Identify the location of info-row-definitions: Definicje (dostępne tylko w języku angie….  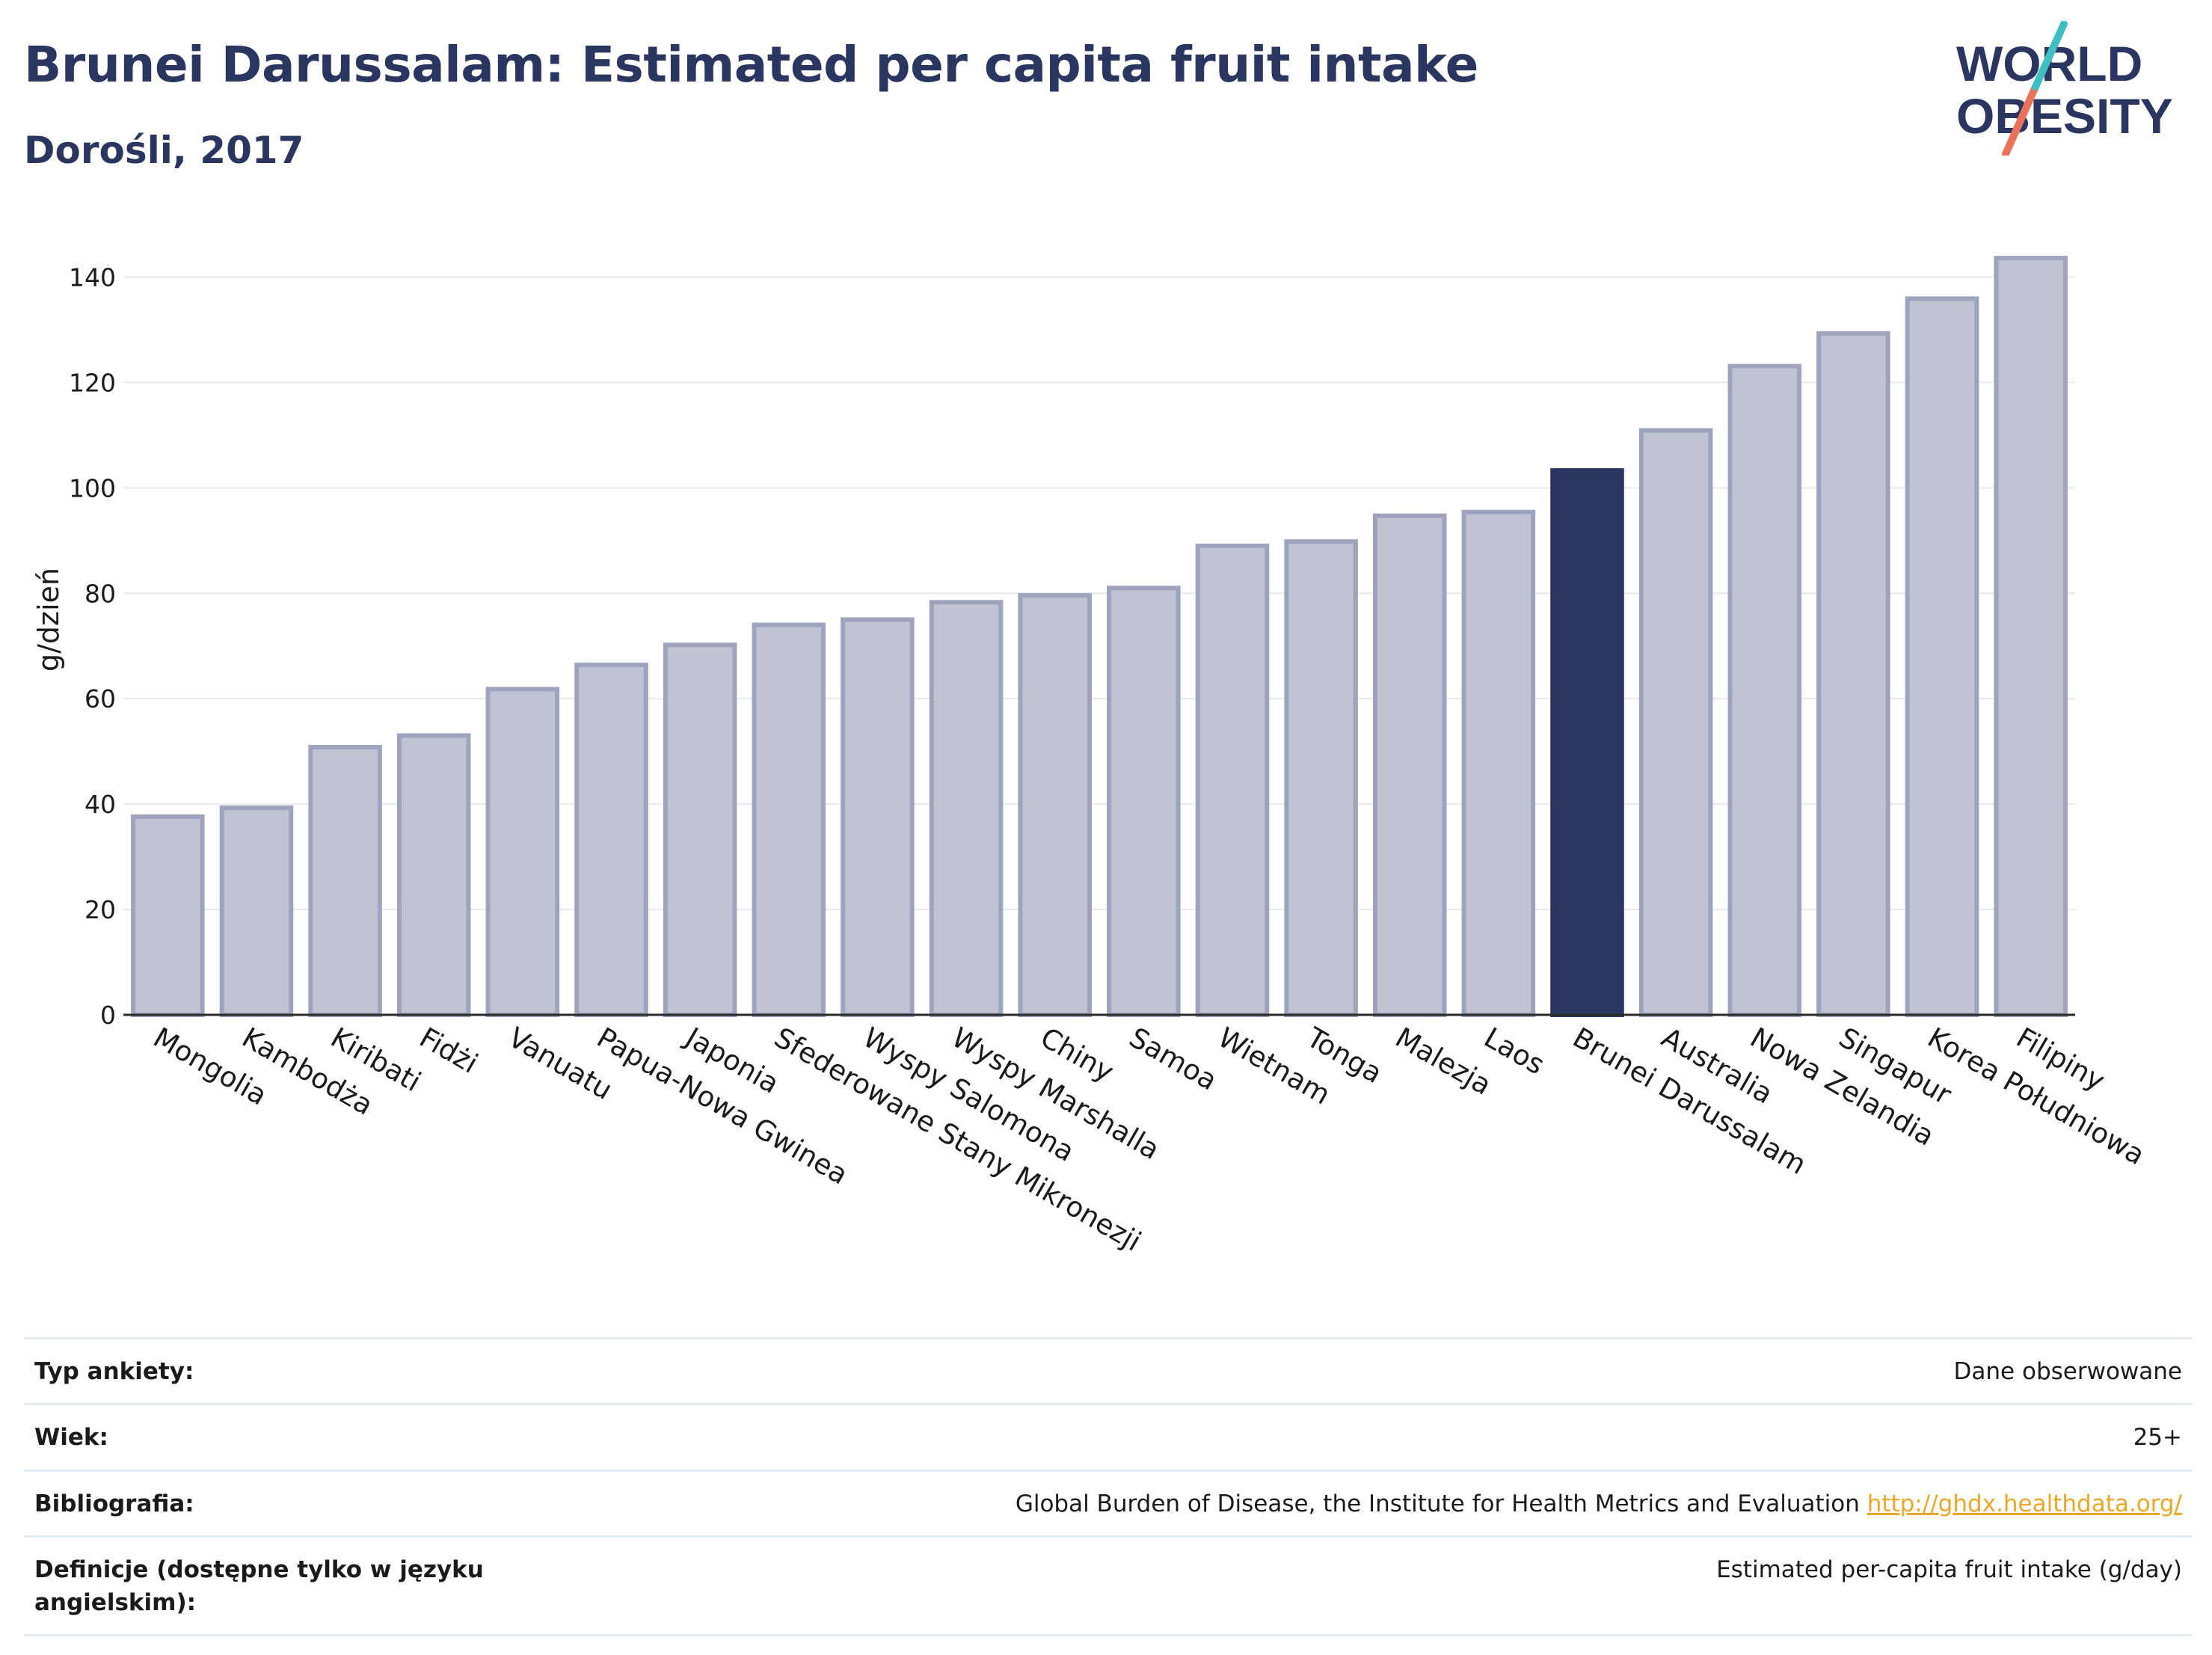
(1108, 1585).